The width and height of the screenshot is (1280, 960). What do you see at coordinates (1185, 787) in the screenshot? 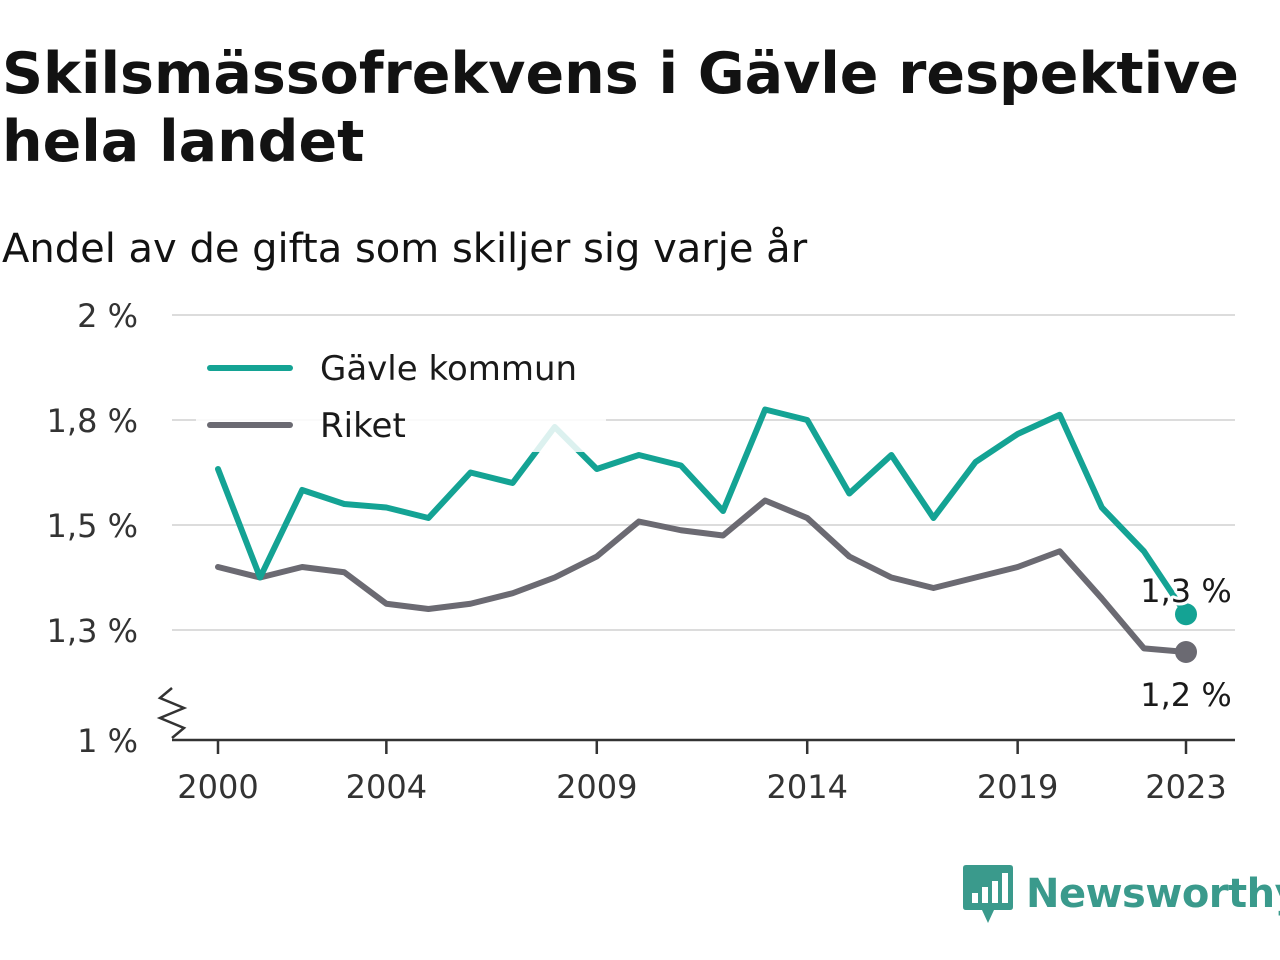
I see `x-tick-label: 2023` at bounding box center [1185, 787].